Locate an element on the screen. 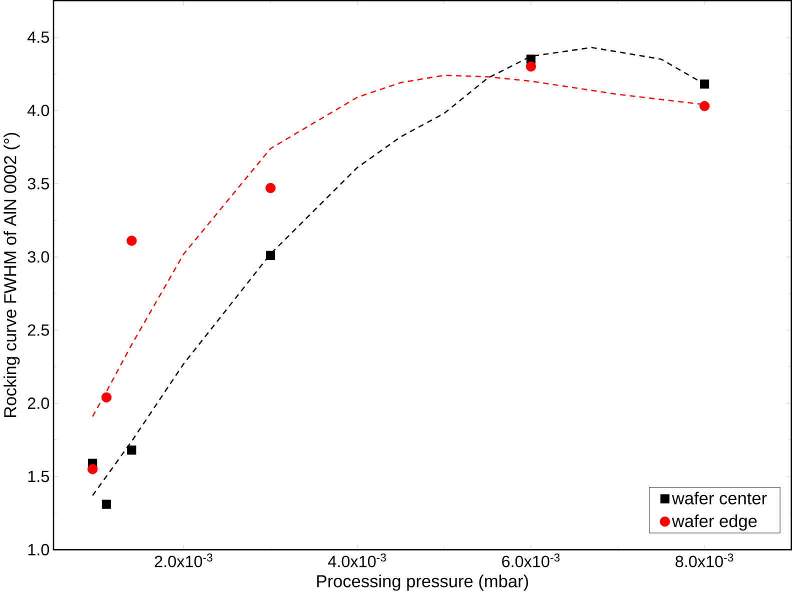 This screenshot has height=594, width=792. x-axis-title: Processing pressure (mbar) is located at coordinates (422, 582).